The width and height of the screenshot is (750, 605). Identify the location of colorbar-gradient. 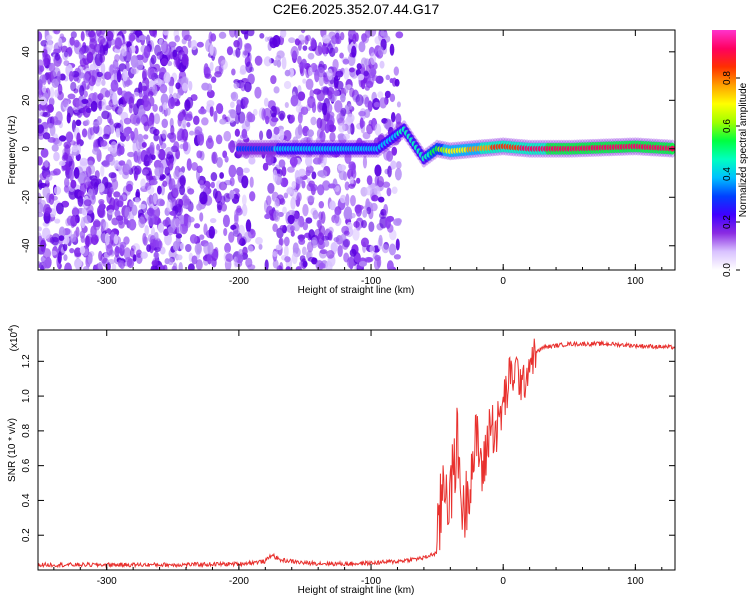
(724, 150).